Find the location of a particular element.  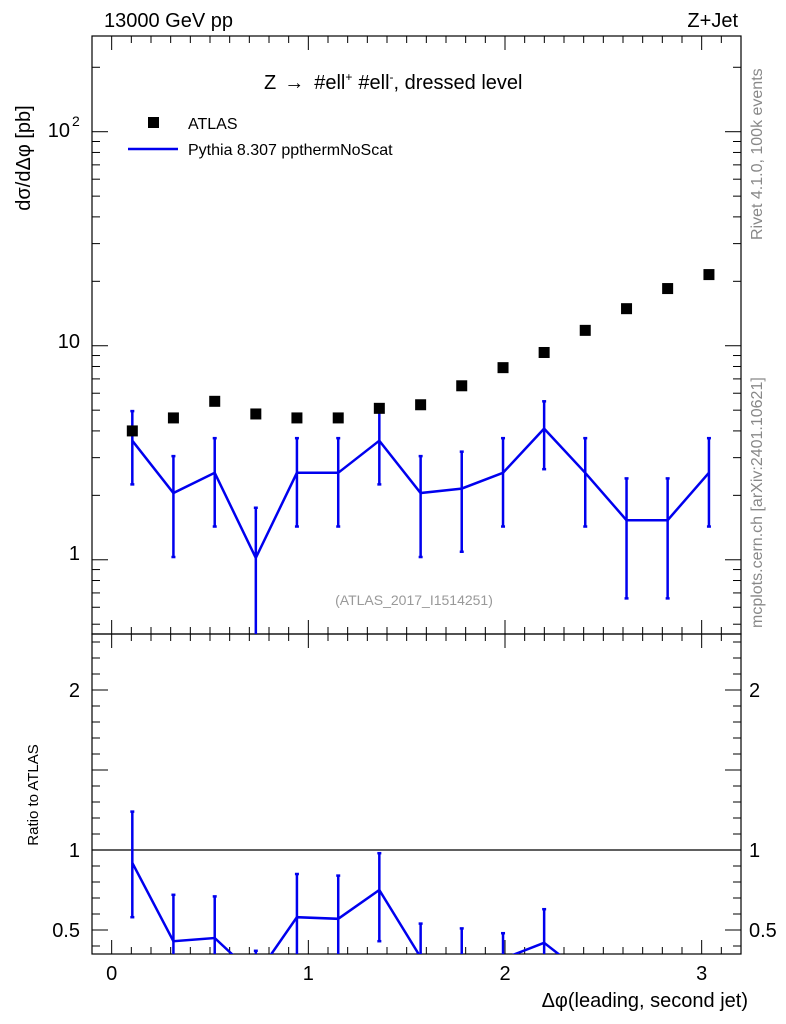

ratio-y-axis-title: Ratio to ATLAS is located at coordinates (33, 794).